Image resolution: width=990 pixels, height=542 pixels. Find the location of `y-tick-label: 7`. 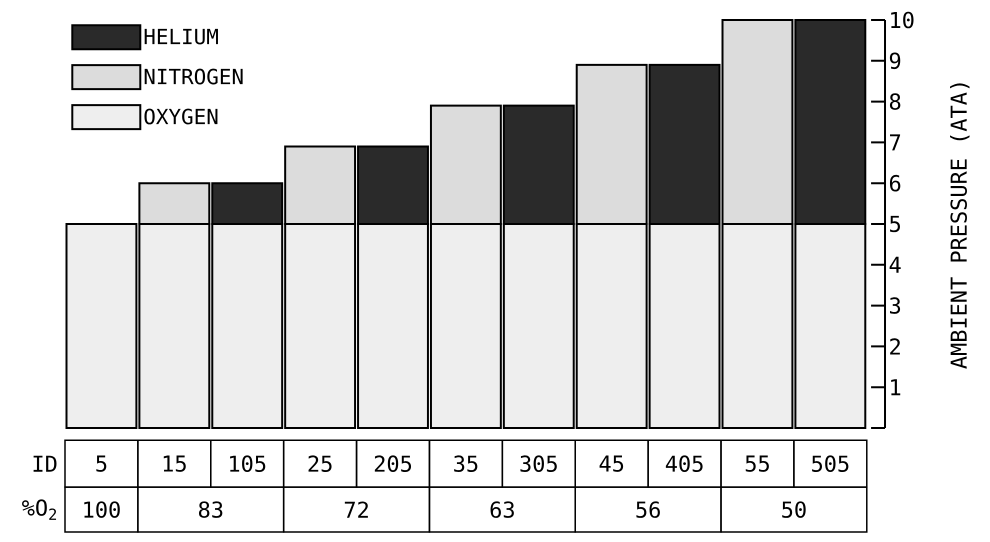

y-tick-label: 7 is located at coordinates (895, 142).